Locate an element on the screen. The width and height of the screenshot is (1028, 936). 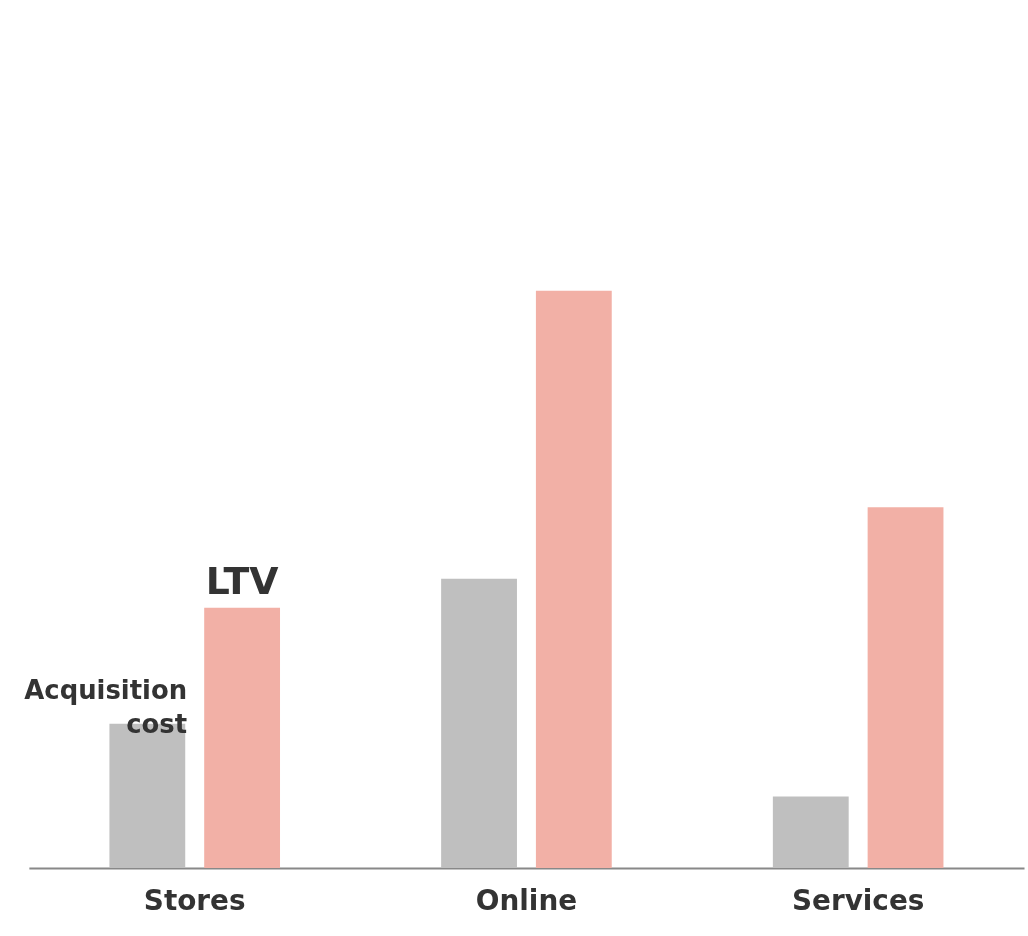
x-tick-label: Services is located at coordinates (858, 901).